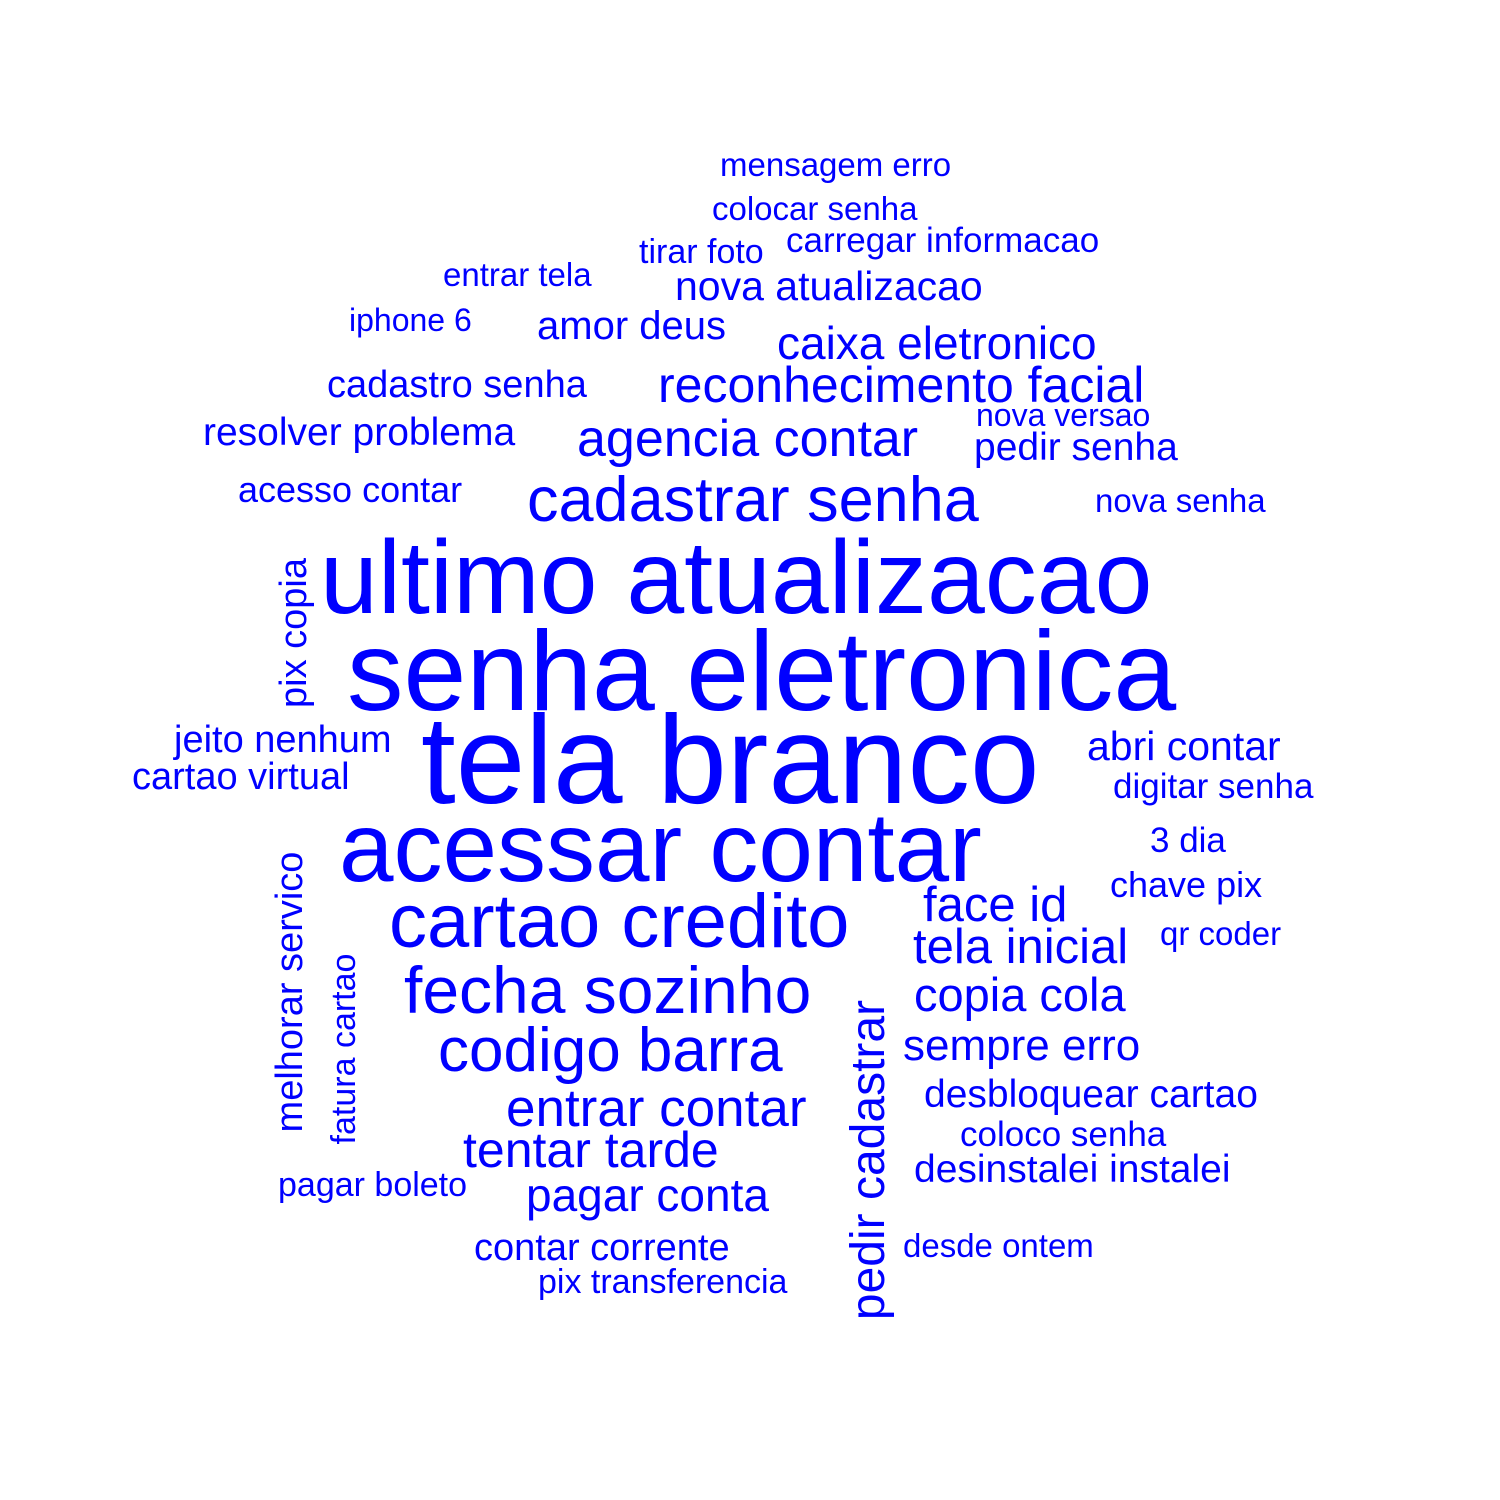 This screenshot has width=1500, height=1500. Describe the element at coordinates (591, 1150) in the screenshot. I see `word-tentar-tarde: tentar tarde` at that location.